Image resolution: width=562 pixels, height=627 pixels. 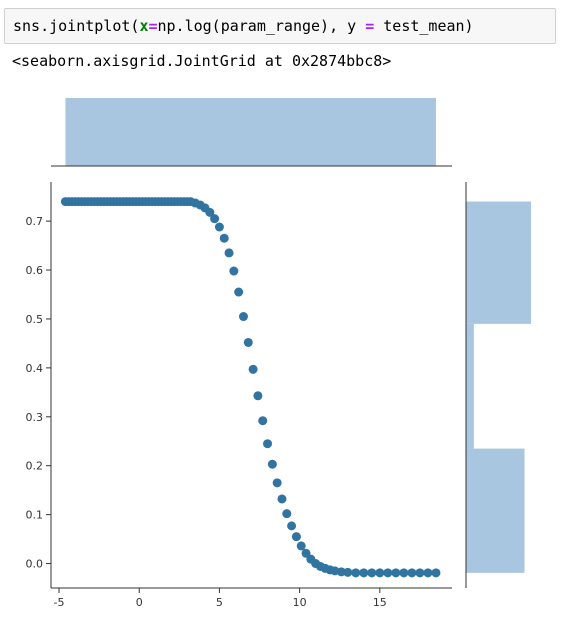 I want to click on y-tick-label-6: 0.6, so click(x=35, y=270).